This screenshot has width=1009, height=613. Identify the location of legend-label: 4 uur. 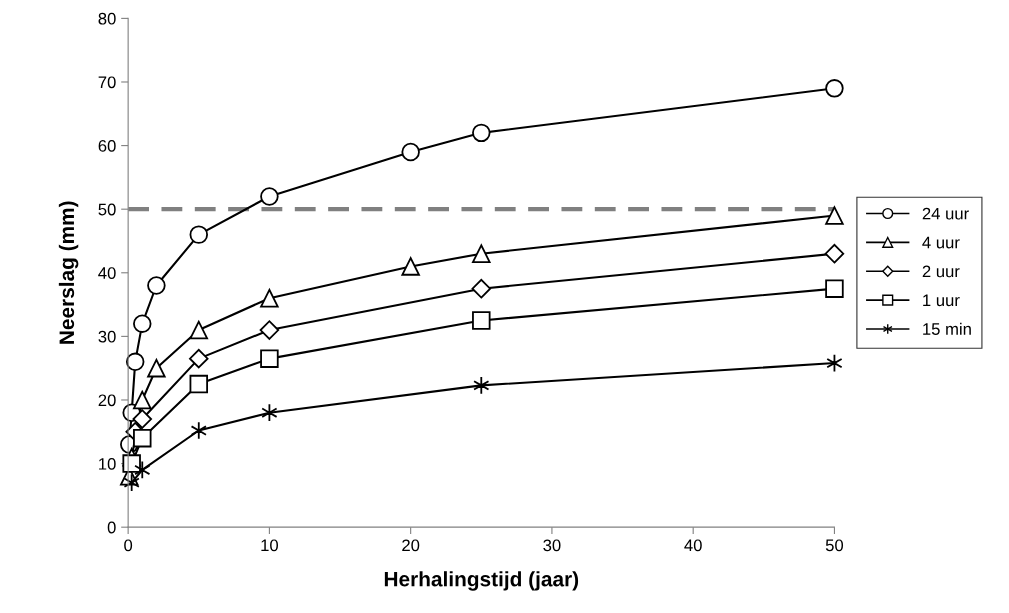
(941, 242).